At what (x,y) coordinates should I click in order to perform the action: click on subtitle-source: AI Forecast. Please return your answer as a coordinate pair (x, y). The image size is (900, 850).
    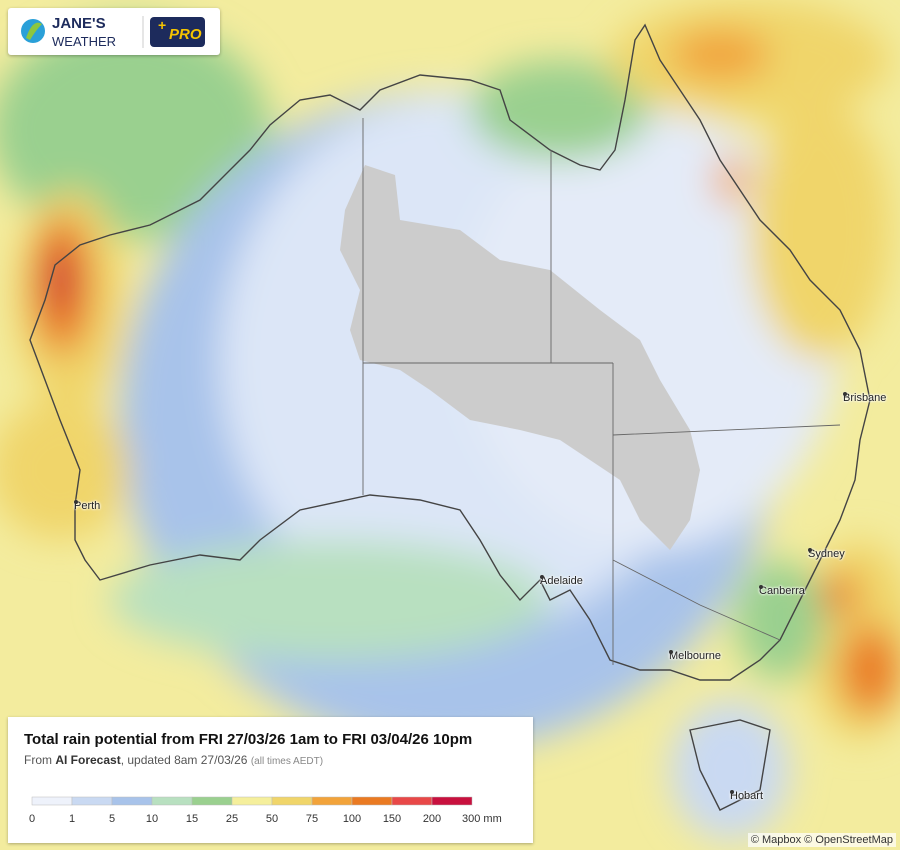
    Looking at the image, I should click on (88, 760).